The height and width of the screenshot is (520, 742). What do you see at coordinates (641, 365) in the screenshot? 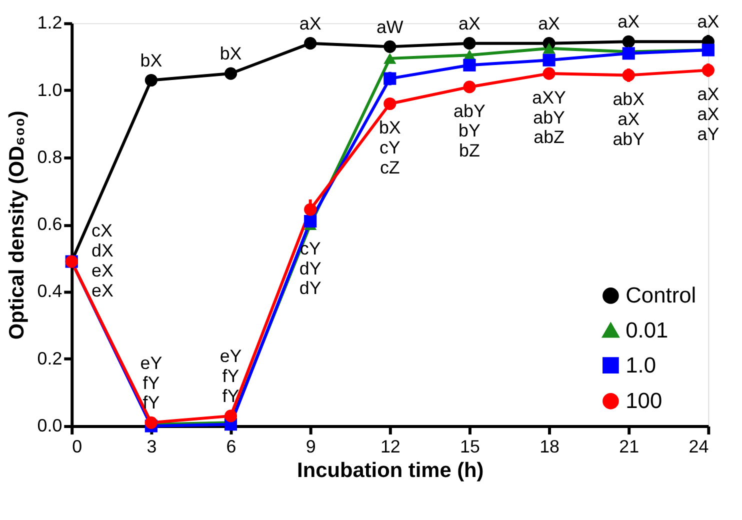
I see `legend-label: 1.0` at bounding box center [641, 365].